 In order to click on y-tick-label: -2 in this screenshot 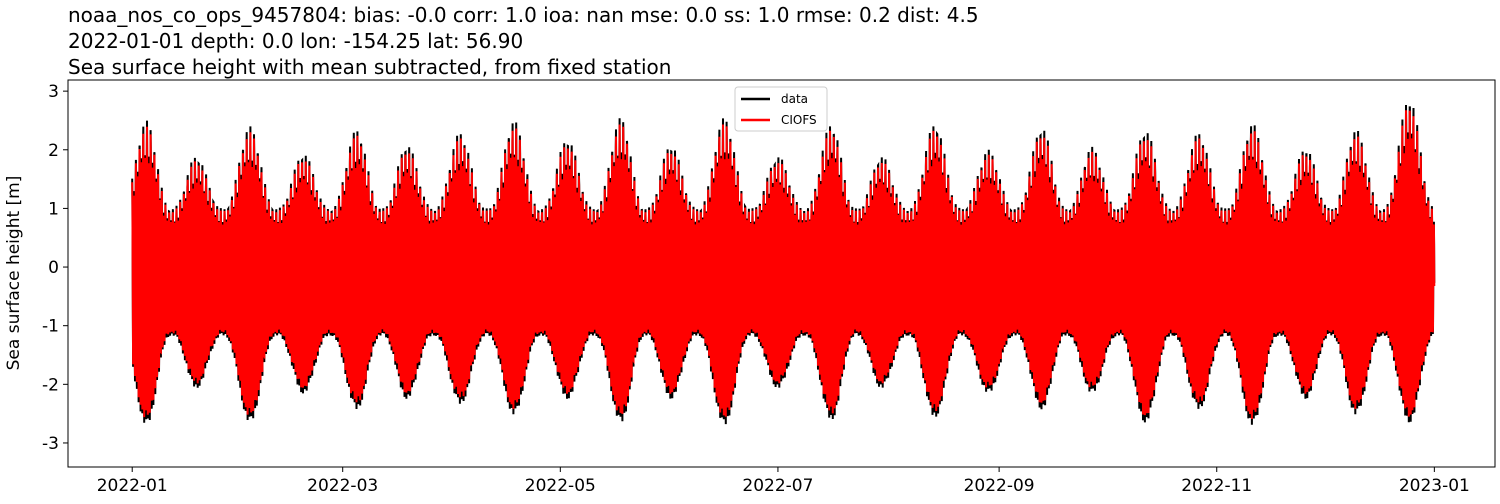, I will do `click(50, 385)`.